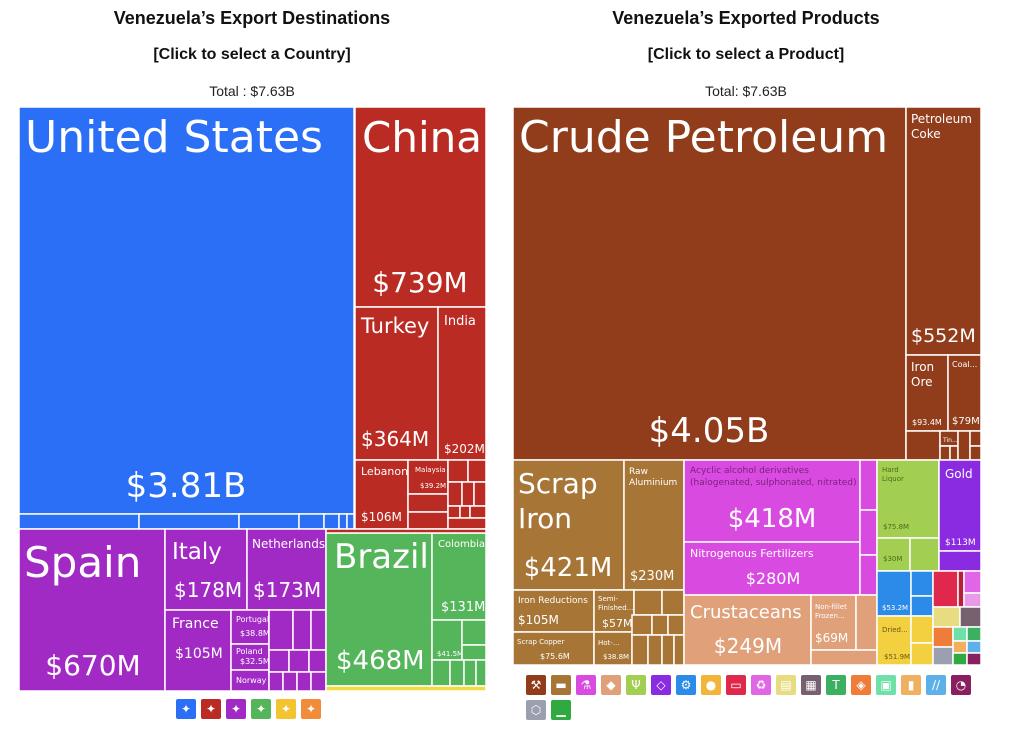  What do you see at coordinates (943, 231) in the screenshot?
I see `tile-petroleum-coke` at bounding box center [943, 231].